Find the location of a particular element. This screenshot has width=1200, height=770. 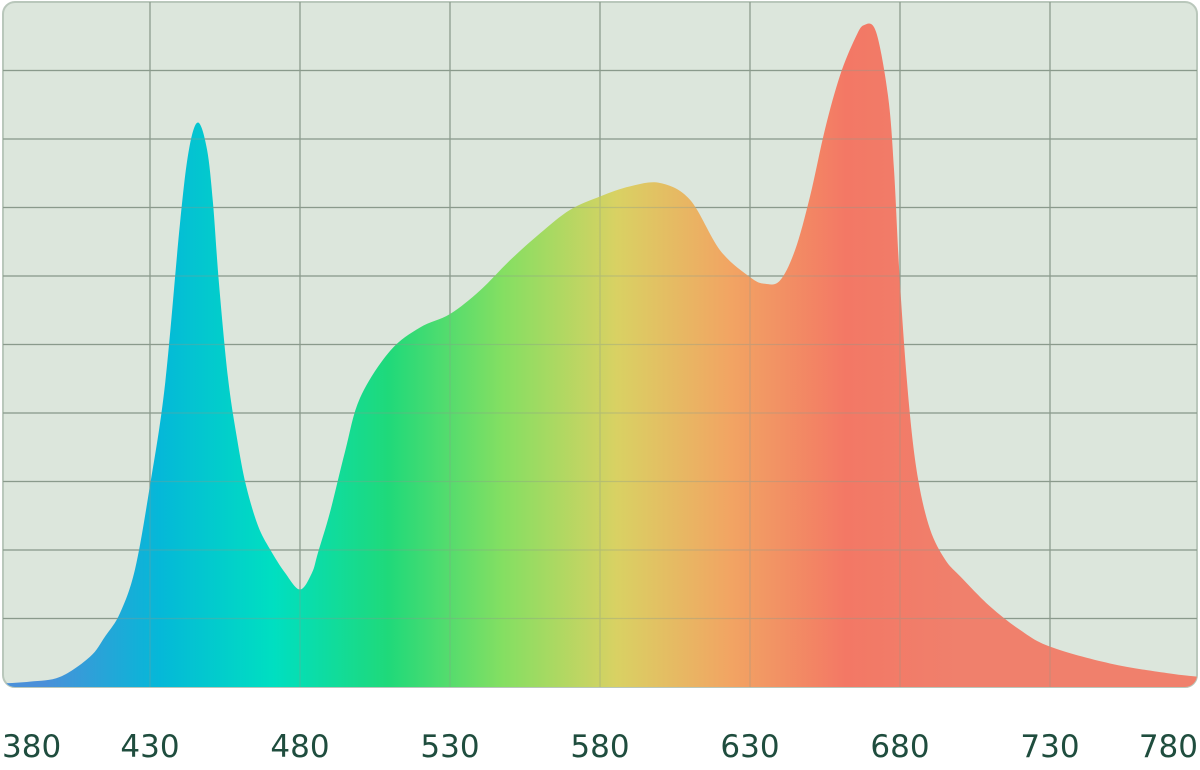

x-tick-label: 630 is located at coordinates (749, 747).